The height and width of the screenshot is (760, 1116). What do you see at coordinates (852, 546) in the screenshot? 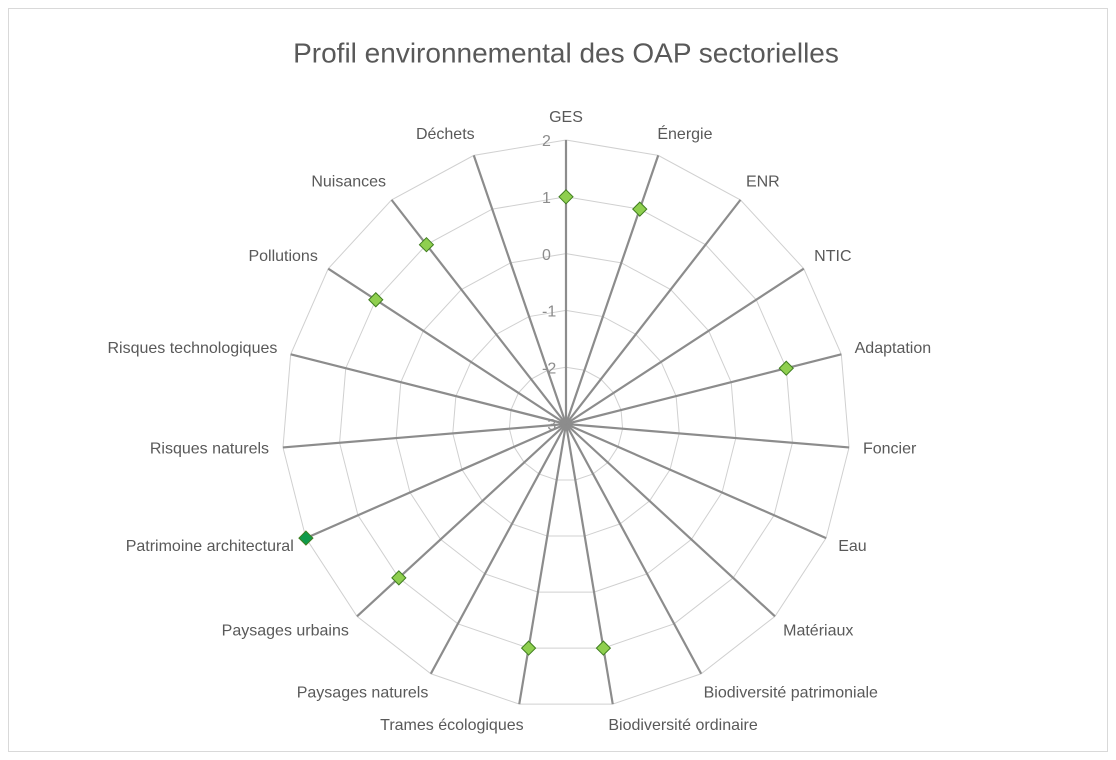
I see `category-label: Eau` at bounding box center [852, 546].